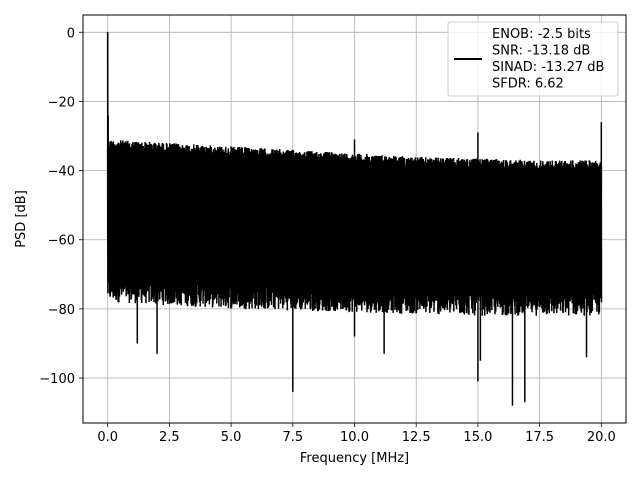  What do you see at coordinates (539, 437) in the screenshot?
I see `x-tick-label: 17.5` at bounding box center [539, 437].